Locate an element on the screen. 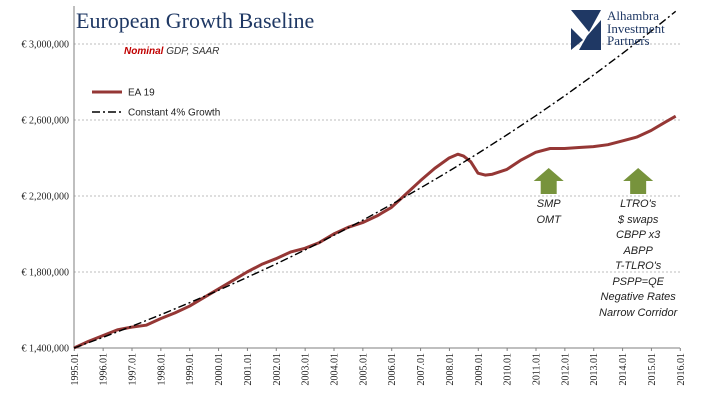  annotation-line: Negative Rates is located at coordinates (638, 297).